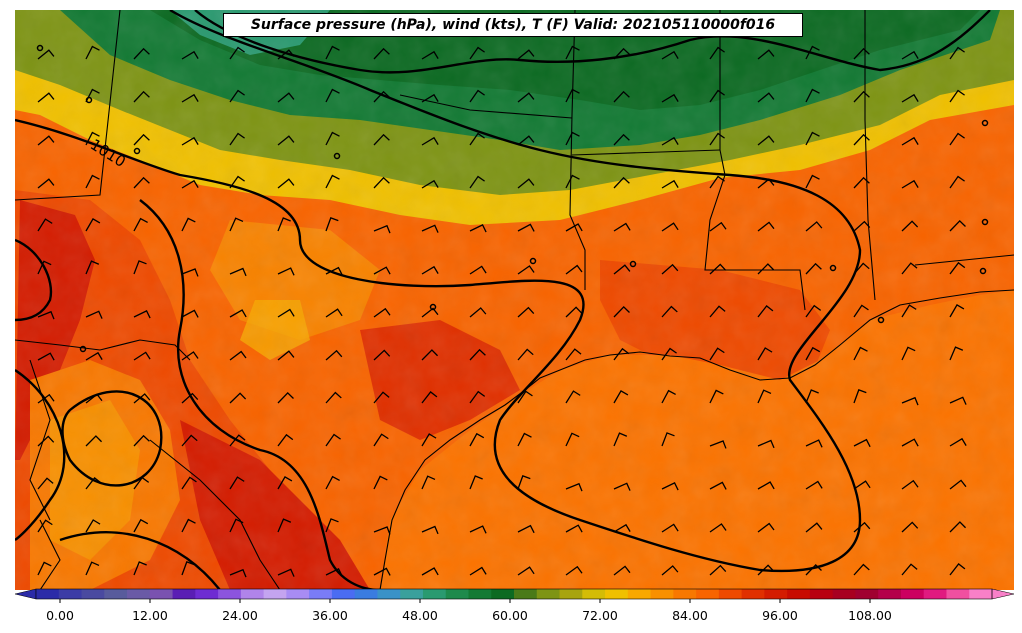 This screenshot has height=633, width=1022. Describe the element at coordinates (600, 615) in the screenshot. I see `colorbar-tick-label: 72.00` at that location.